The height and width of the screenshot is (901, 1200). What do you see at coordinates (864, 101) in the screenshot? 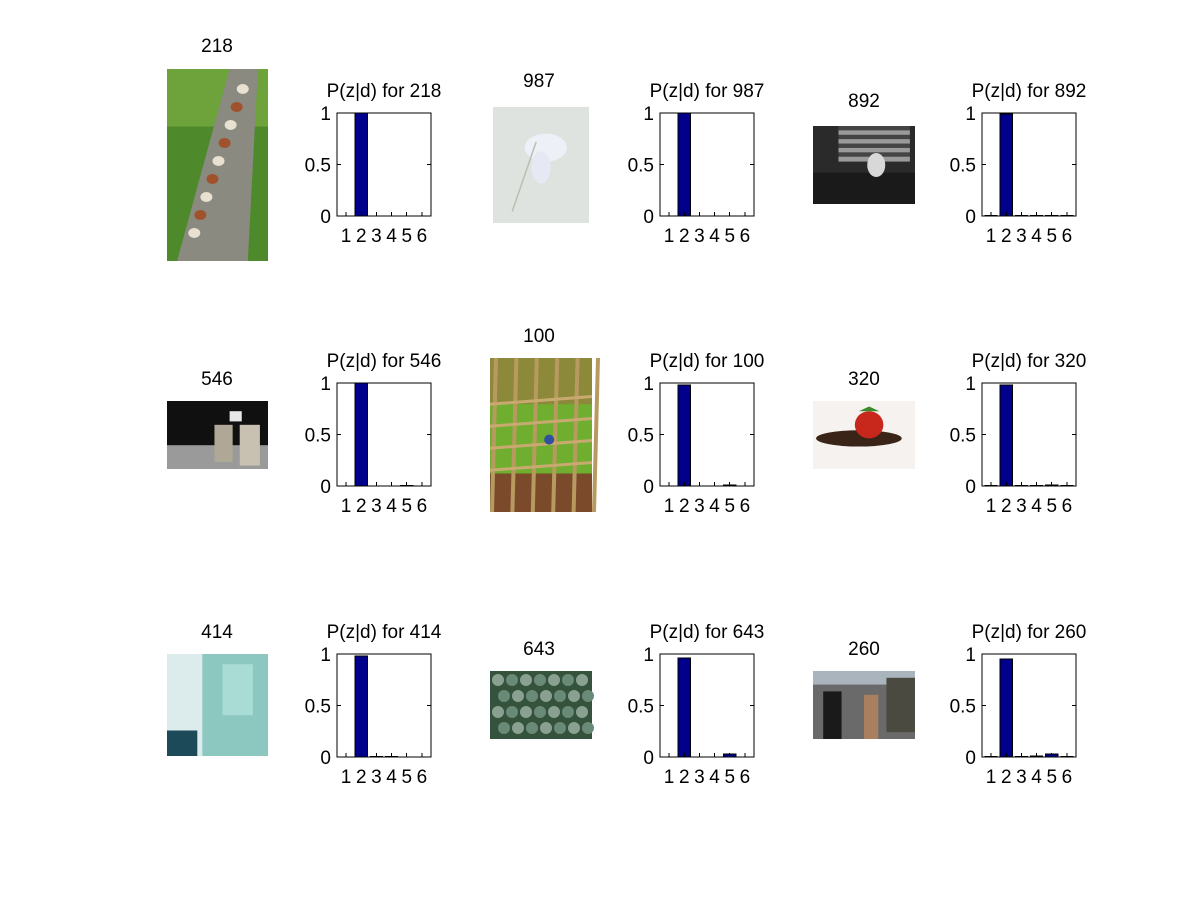
I see `image-label: 892` at bounding box center [864, 101].